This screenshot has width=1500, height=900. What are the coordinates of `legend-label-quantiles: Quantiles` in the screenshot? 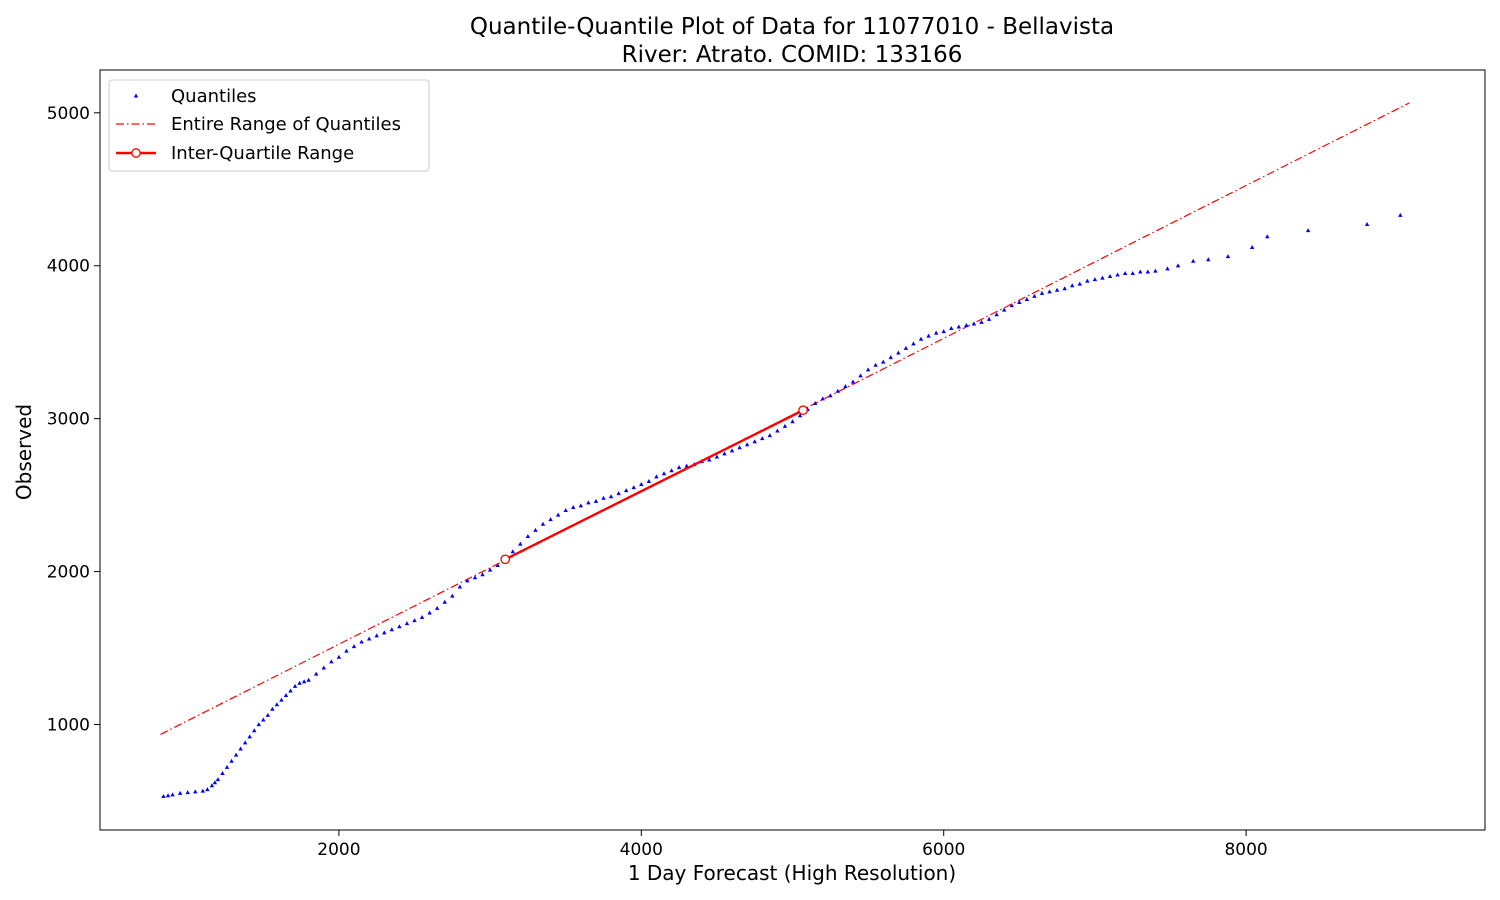 It's located at (214, 96).